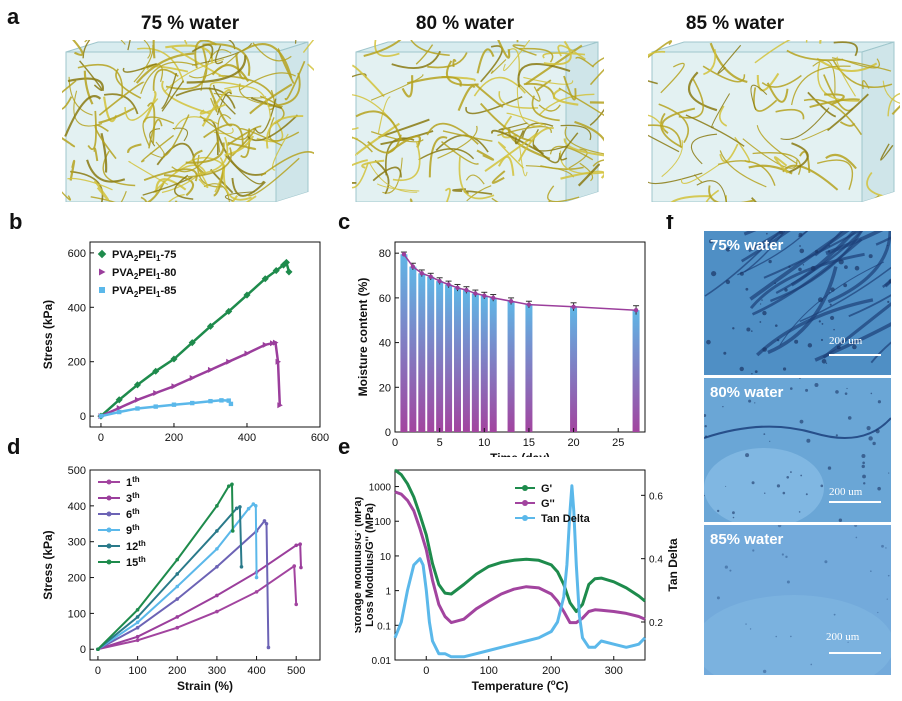 Image resolution: width=902 pixels, height=701 pixels. What do you see at coordinates (573, 307) in the screenshot?
I see `trend-point` at bounding box center [573, 307].